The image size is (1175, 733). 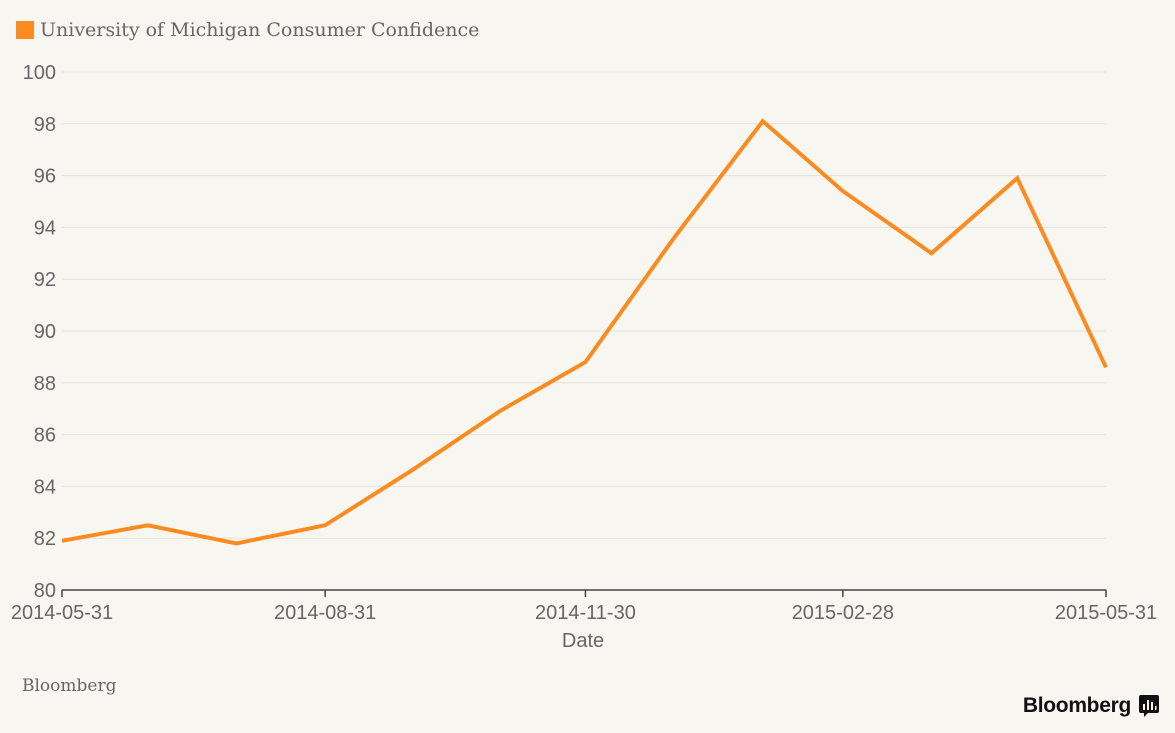 I want to click on y-tick-label: 88, so click(x=45, y=384).